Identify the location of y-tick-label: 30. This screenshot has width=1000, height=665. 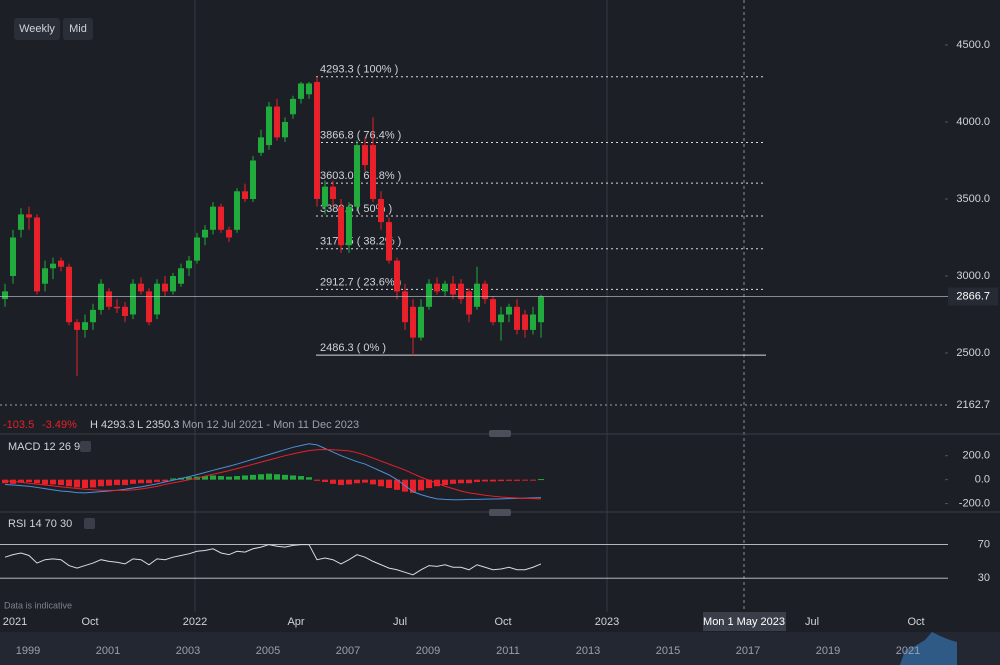
(984, 578).